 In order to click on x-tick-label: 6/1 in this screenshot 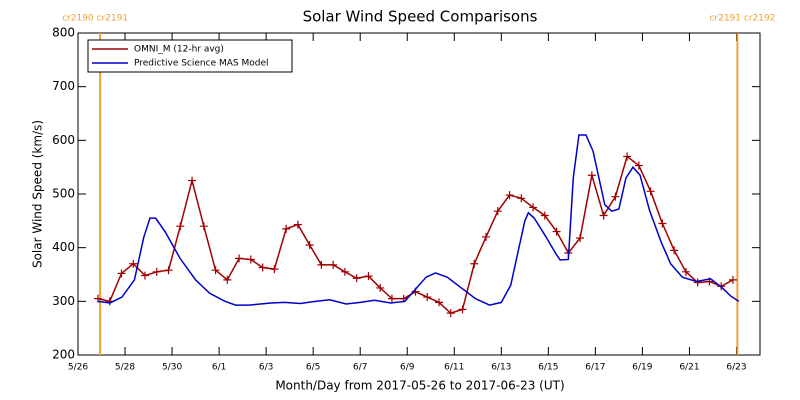, I will do `click(219, 368)`.